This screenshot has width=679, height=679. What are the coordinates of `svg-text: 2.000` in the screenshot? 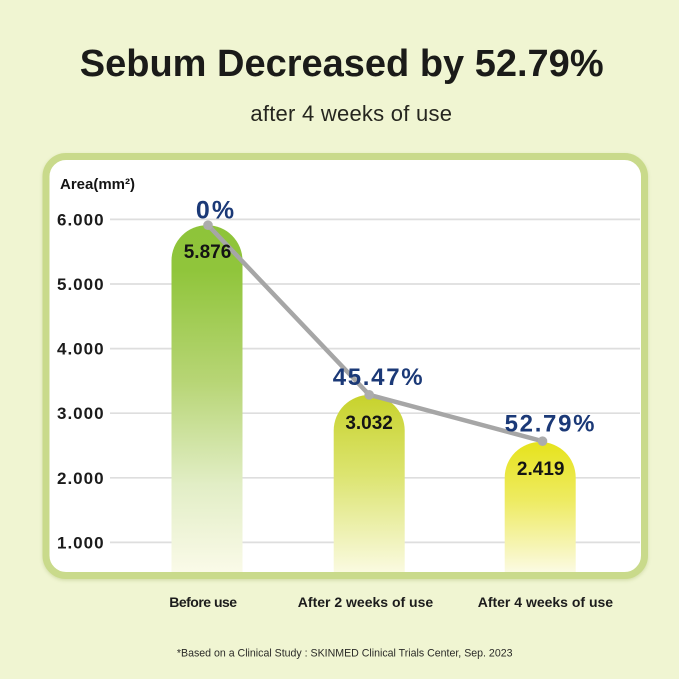 It's located at (81, 478).